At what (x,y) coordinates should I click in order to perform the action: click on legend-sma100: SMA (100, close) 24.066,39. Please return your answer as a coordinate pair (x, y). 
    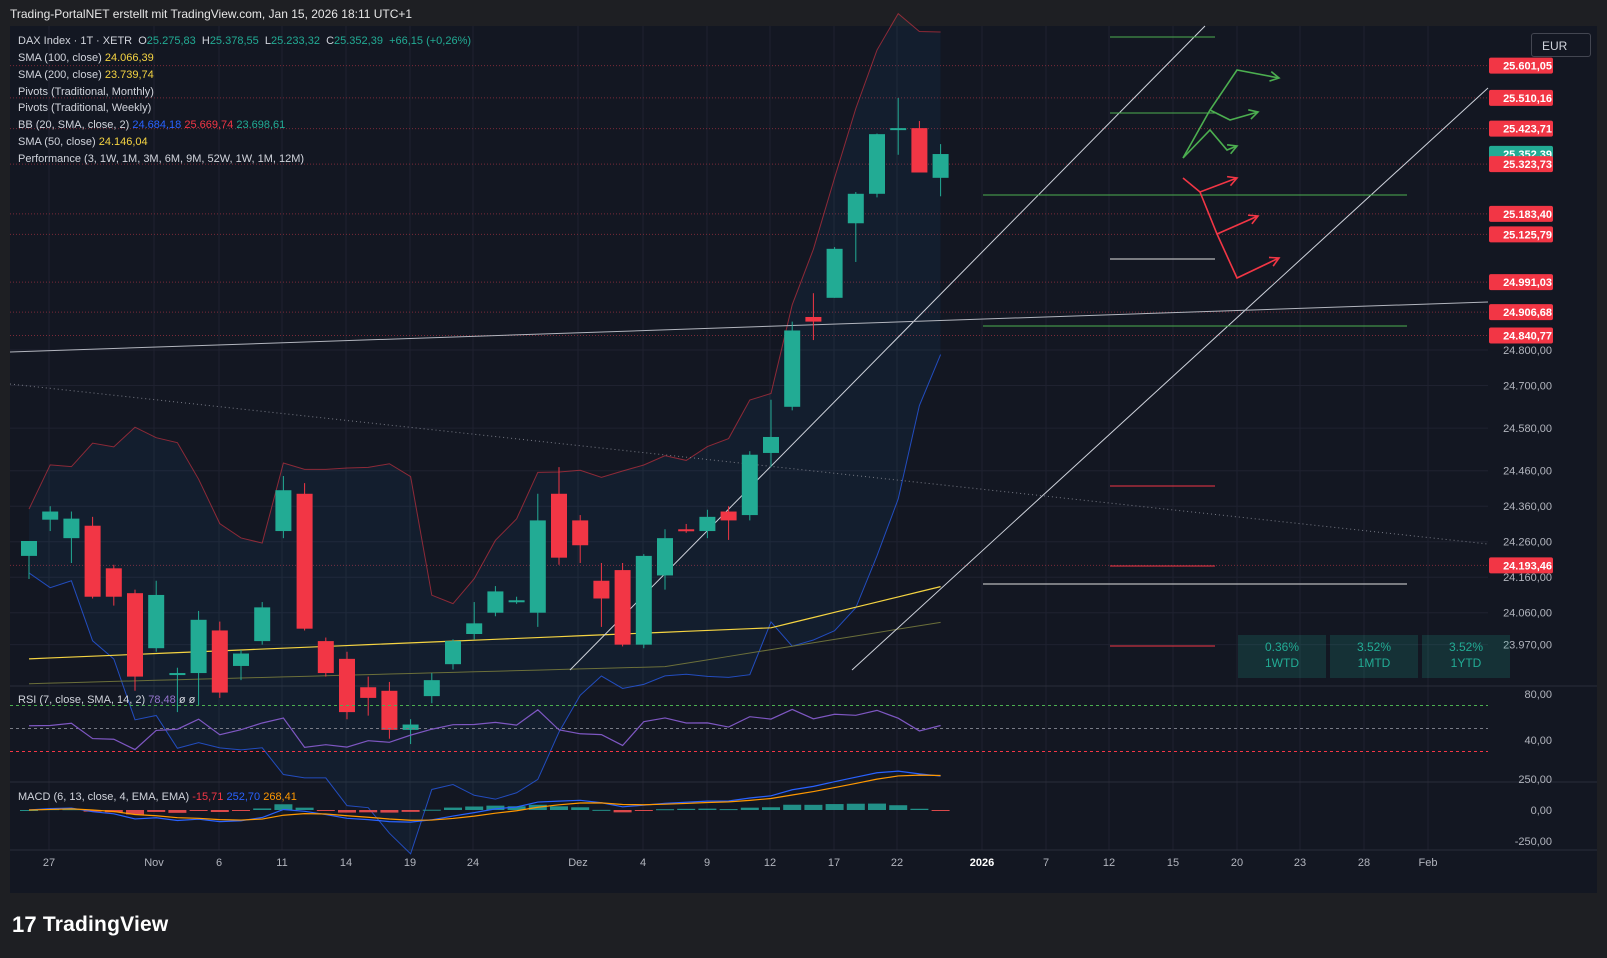
    Looking at the image, I should click on (86, 58).